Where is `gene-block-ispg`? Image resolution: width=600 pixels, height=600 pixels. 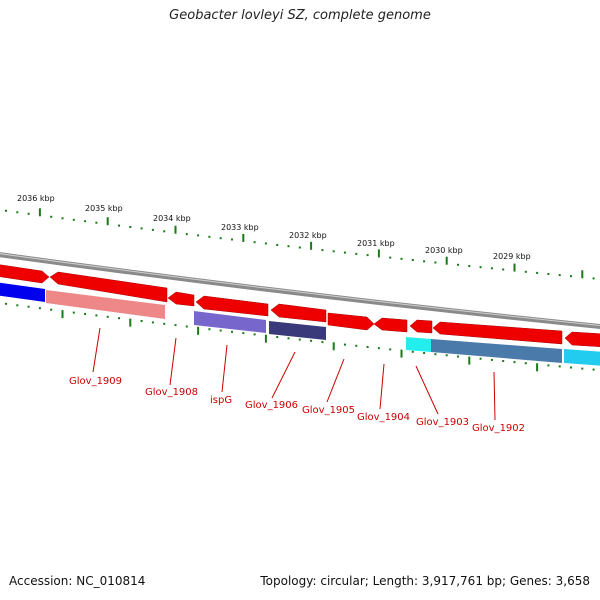
gene-block-ispg is located at coordinates (230, 322).